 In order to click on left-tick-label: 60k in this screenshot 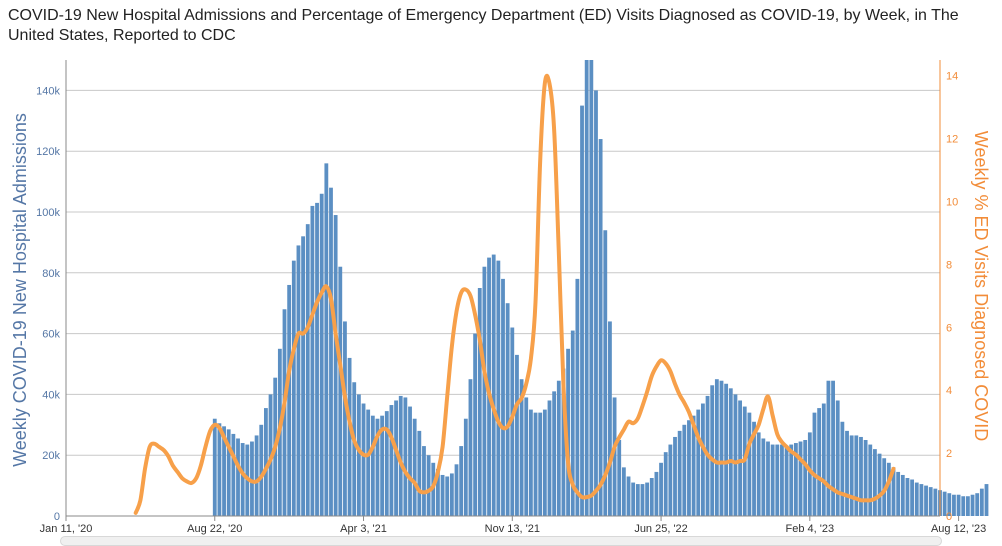, I will do `click(51, 335)`.